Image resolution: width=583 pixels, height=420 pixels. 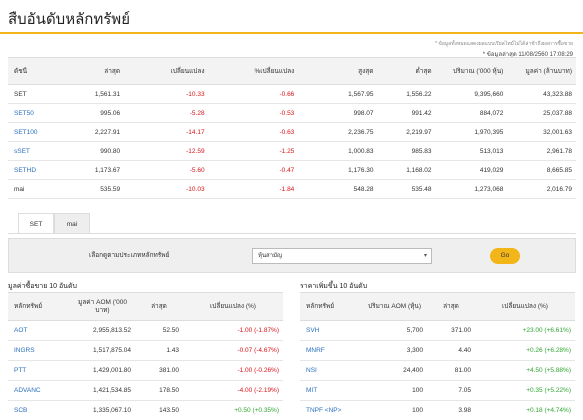 I want to click on index-name: SETHD, so click(x=40, y=170).